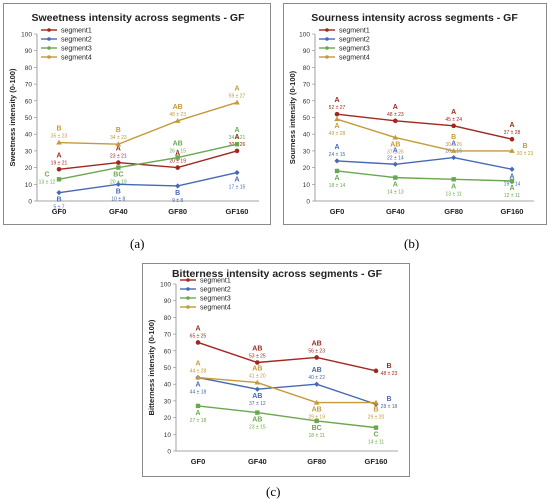 The height and width of the screenshot is (500, 550). Describe the element at coordinates (512, 133) in the screenshot. I see `sourness-mean-sd-label: 37 ± 28` at that location.